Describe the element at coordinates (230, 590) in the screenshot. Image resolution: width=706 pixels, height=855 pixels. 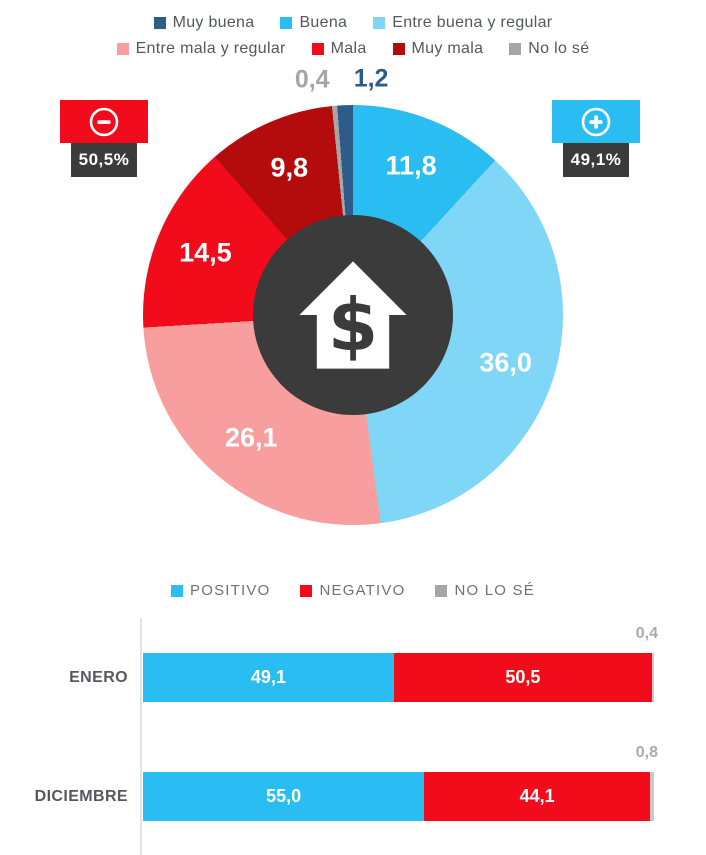
I see `legend-label: POSITIVO` at that location.